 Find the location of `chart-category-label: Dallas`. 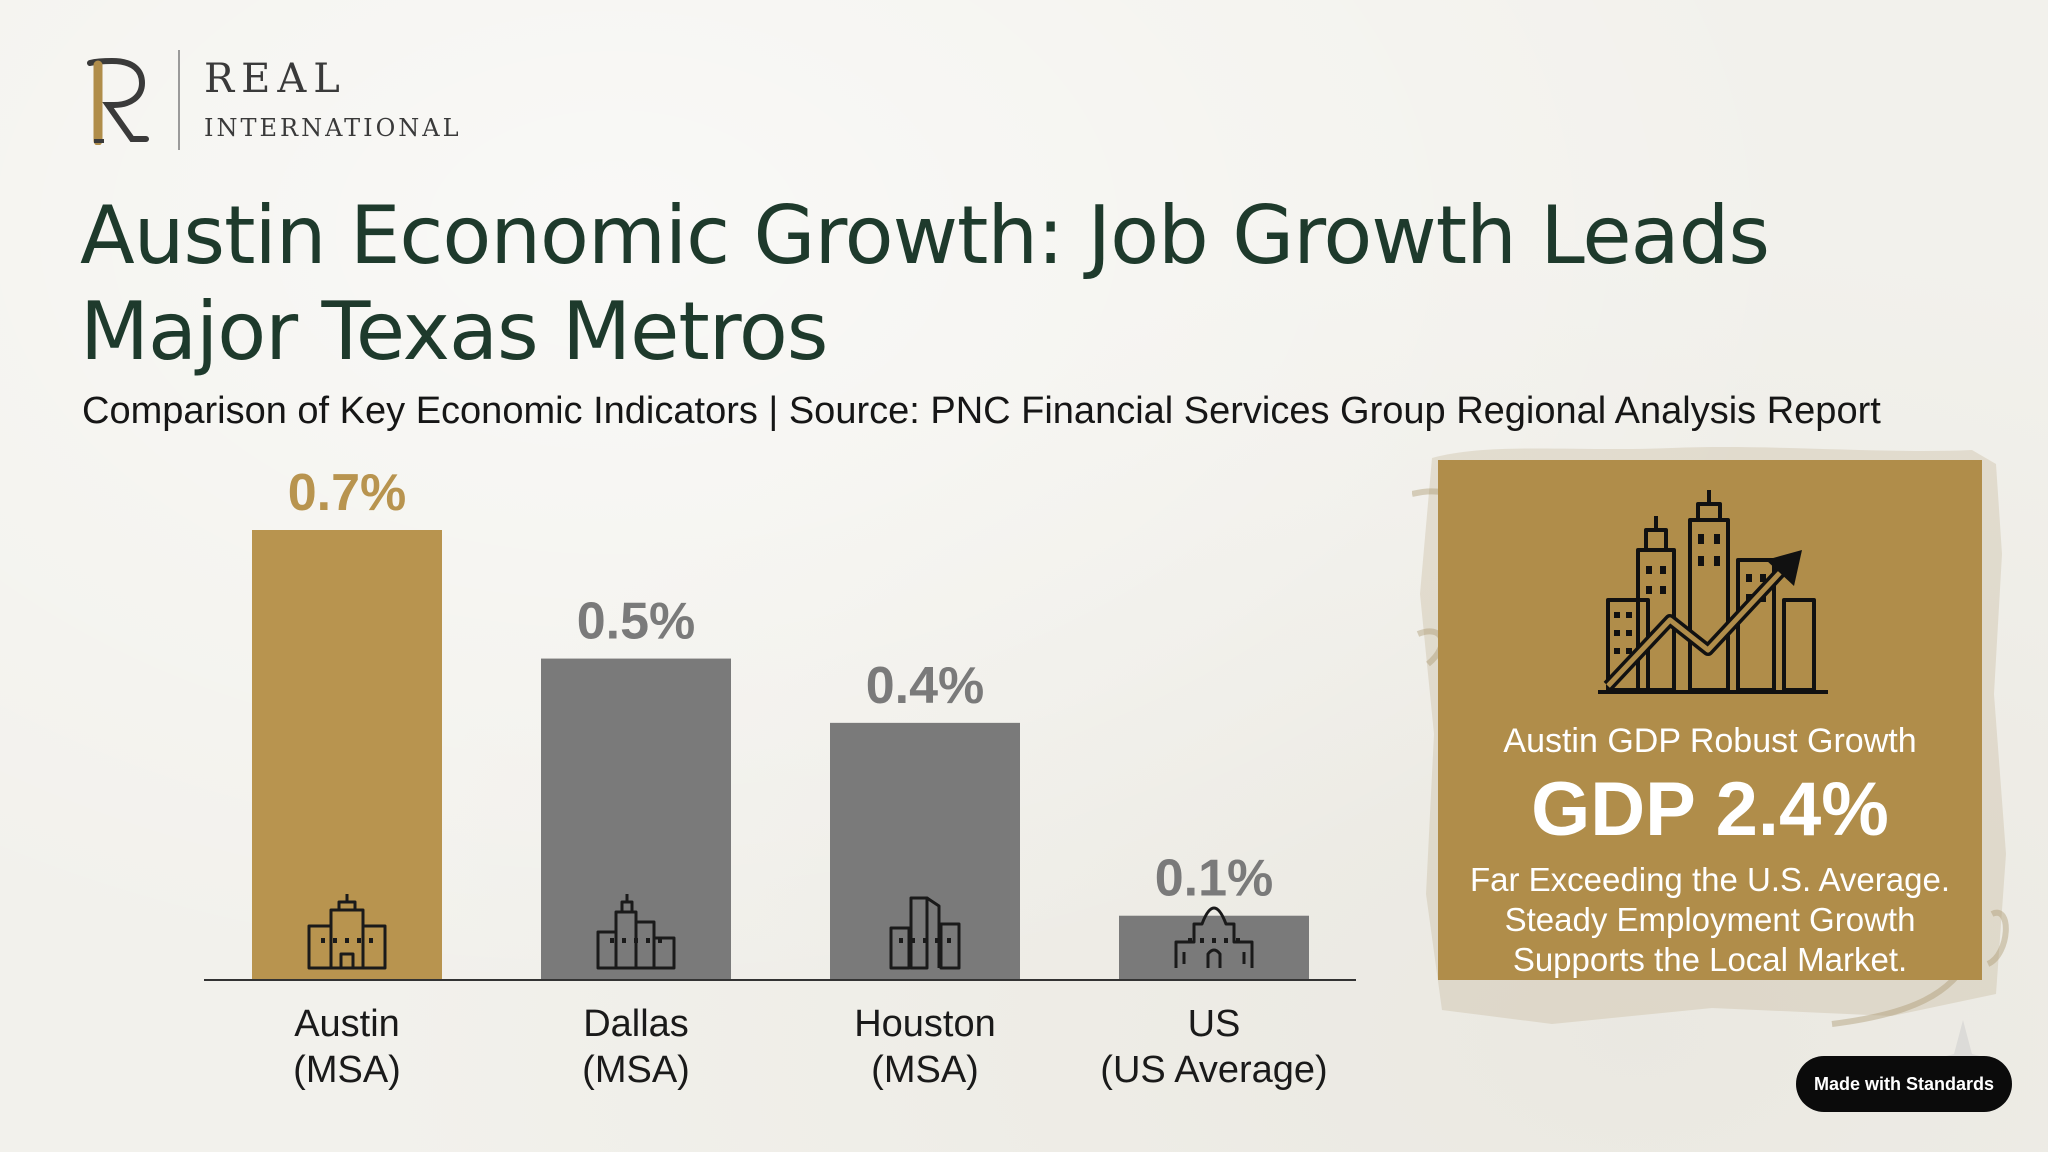

chart-category-label: Dallas is located at coordinates (636, 1024).